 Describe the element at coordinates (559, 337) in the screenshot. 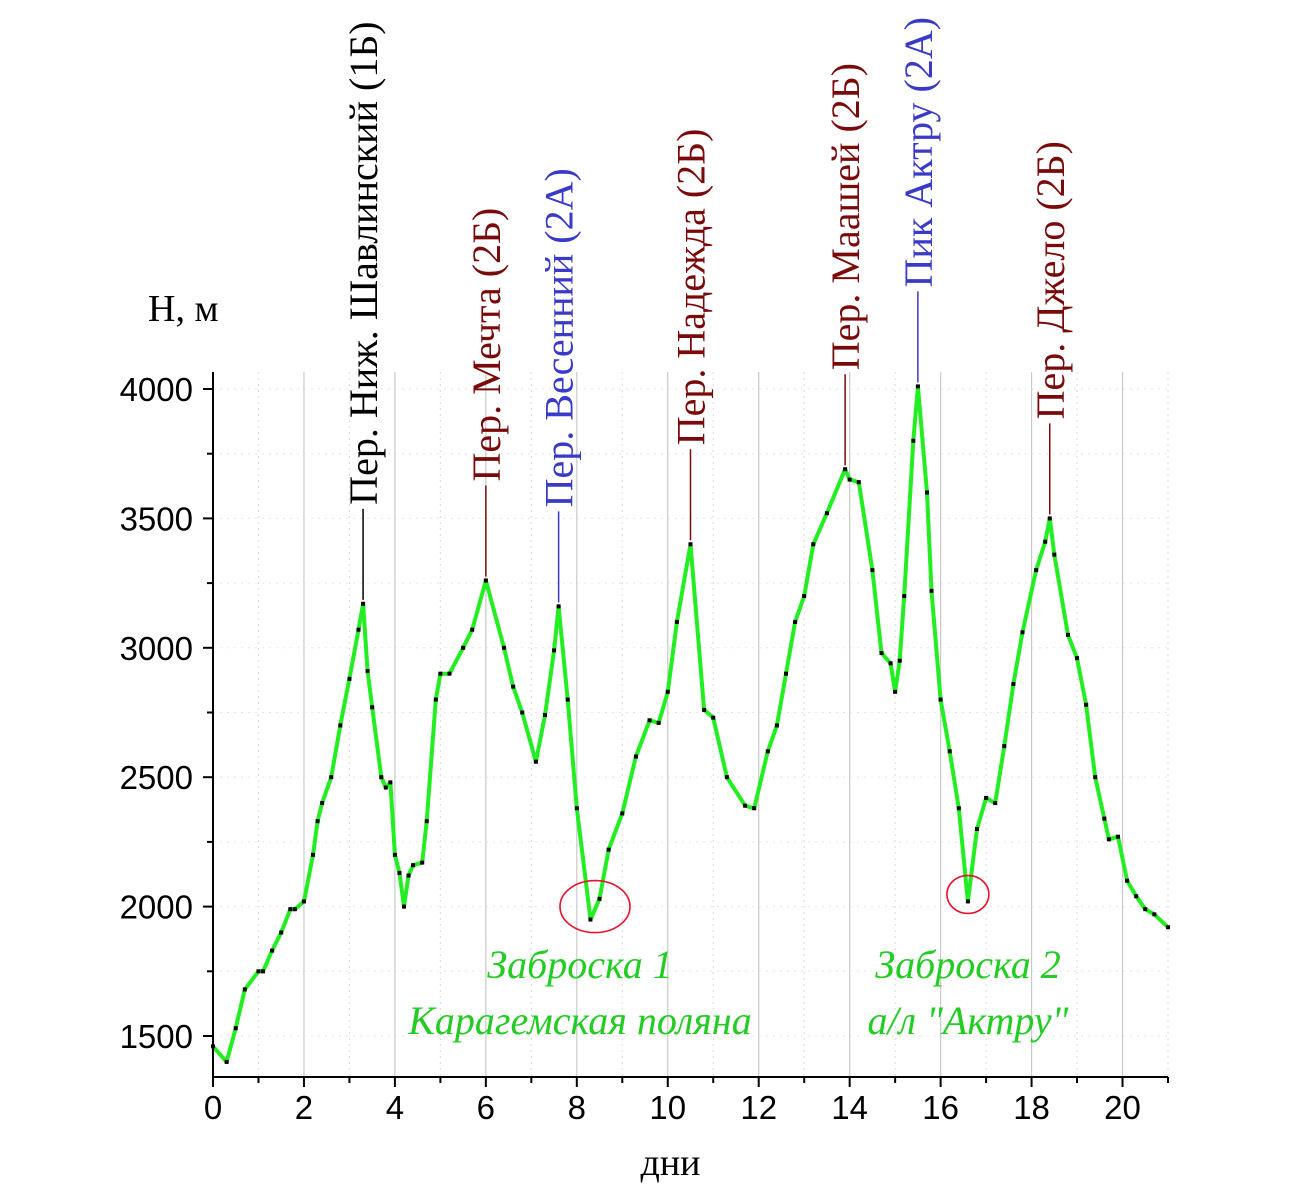

I see `peak-label: Пер. Весенний (2А)` at that location.